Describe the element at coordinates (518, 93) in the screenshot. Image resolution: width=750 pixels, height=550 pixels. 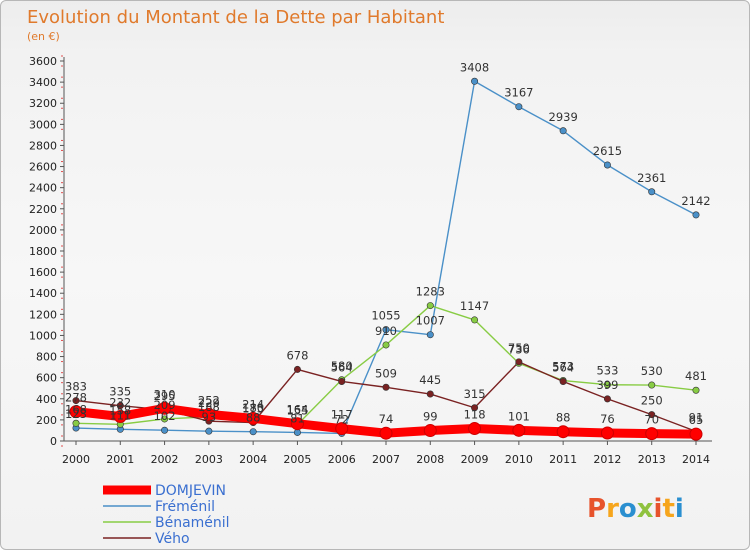
I see `data-label: 3167` at that location.